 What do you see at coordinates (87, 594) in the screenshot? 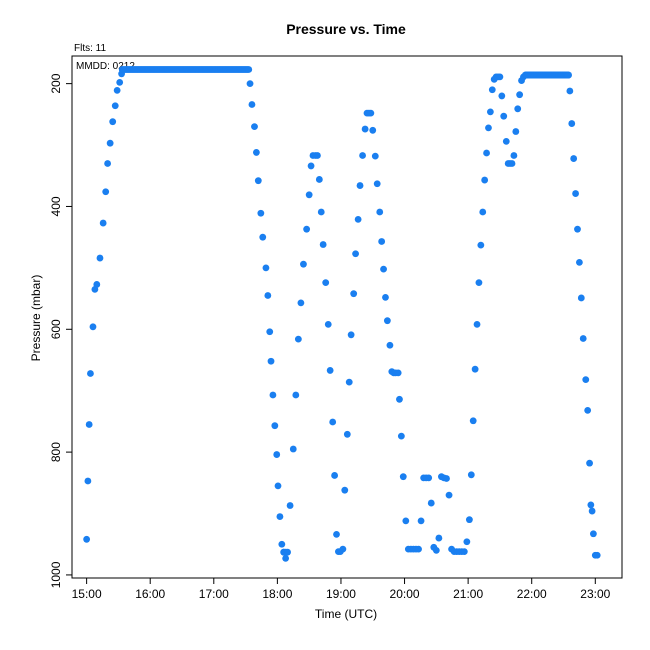
I see `x-tick-label: 15:00` at bounding box center [87, 594].